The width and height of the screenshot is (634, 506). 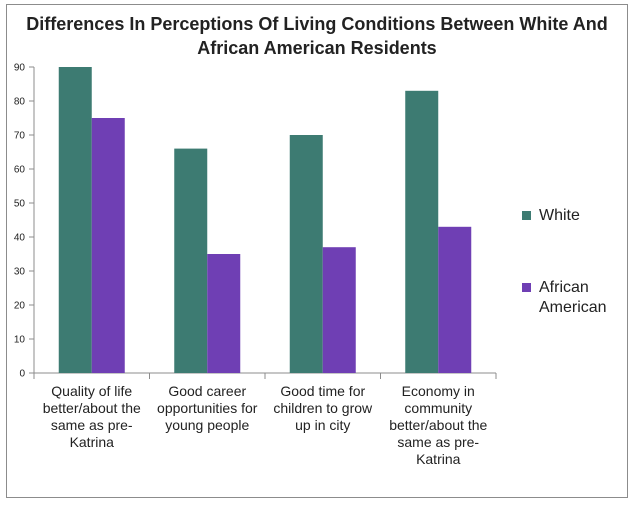 I want to click on legend-swatch-african-american, so click(x=526, y=287).